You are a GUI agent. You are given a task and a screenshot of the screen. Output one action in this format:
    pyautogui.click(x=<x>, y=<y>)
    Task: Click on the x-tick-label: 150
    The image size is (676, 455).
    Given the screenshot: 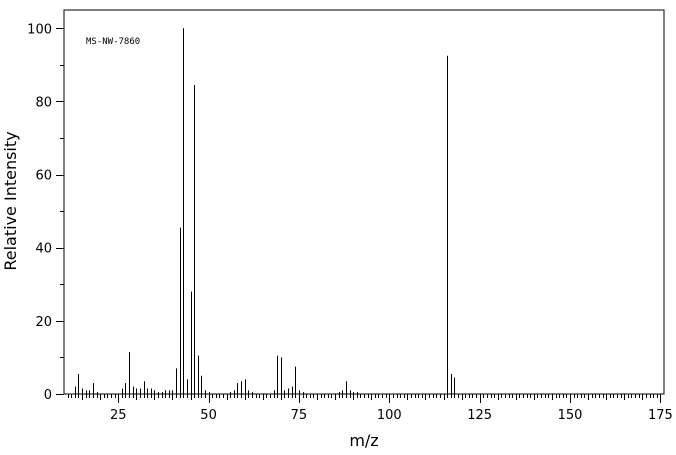 What is the action you would take?
    pyautogui.click(x=570, y=415)
    